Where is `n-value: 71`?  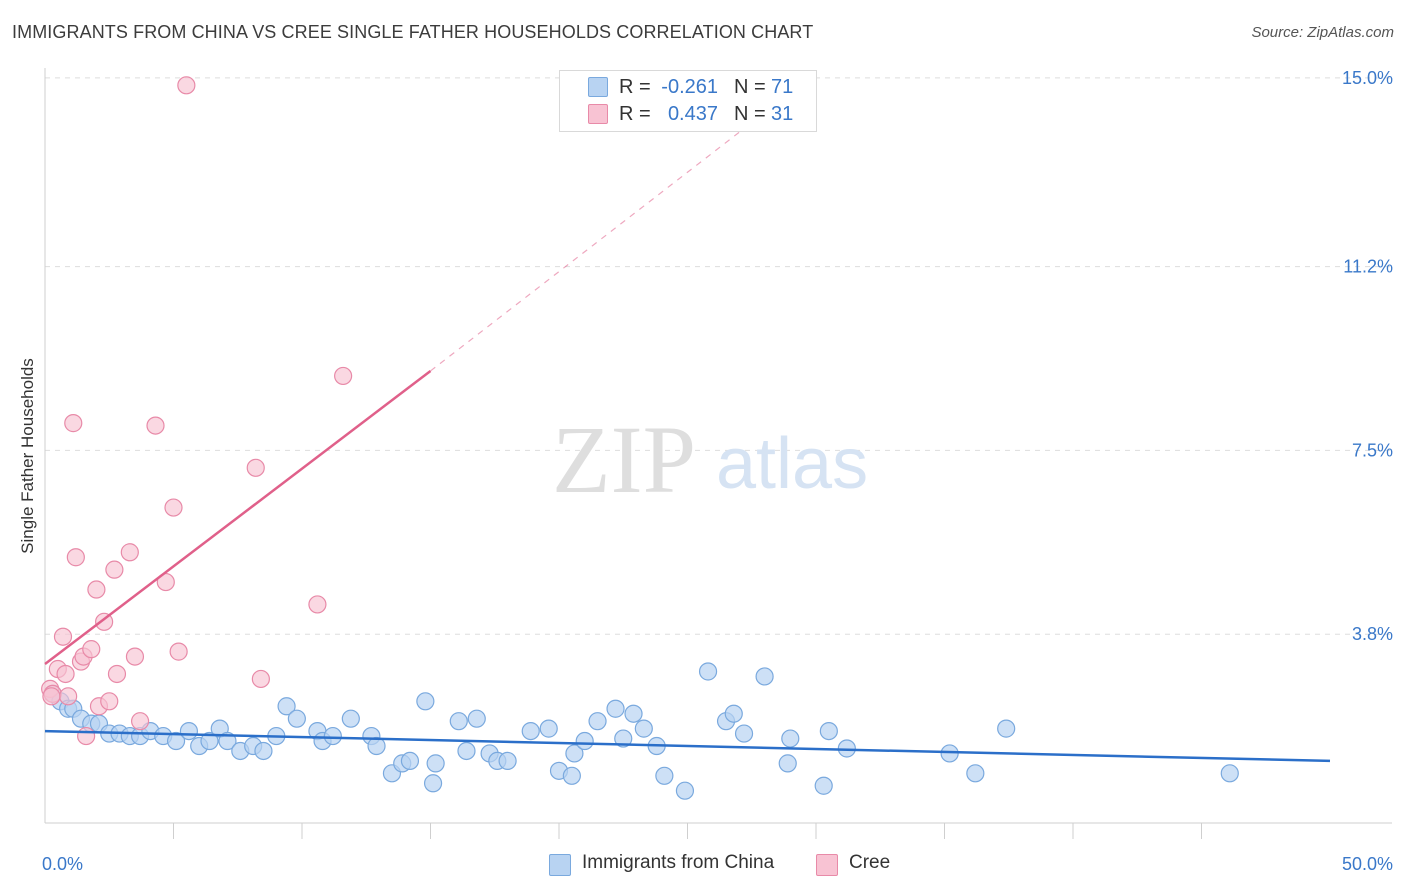
n-value: 71 is located at coordinates (782, 87).